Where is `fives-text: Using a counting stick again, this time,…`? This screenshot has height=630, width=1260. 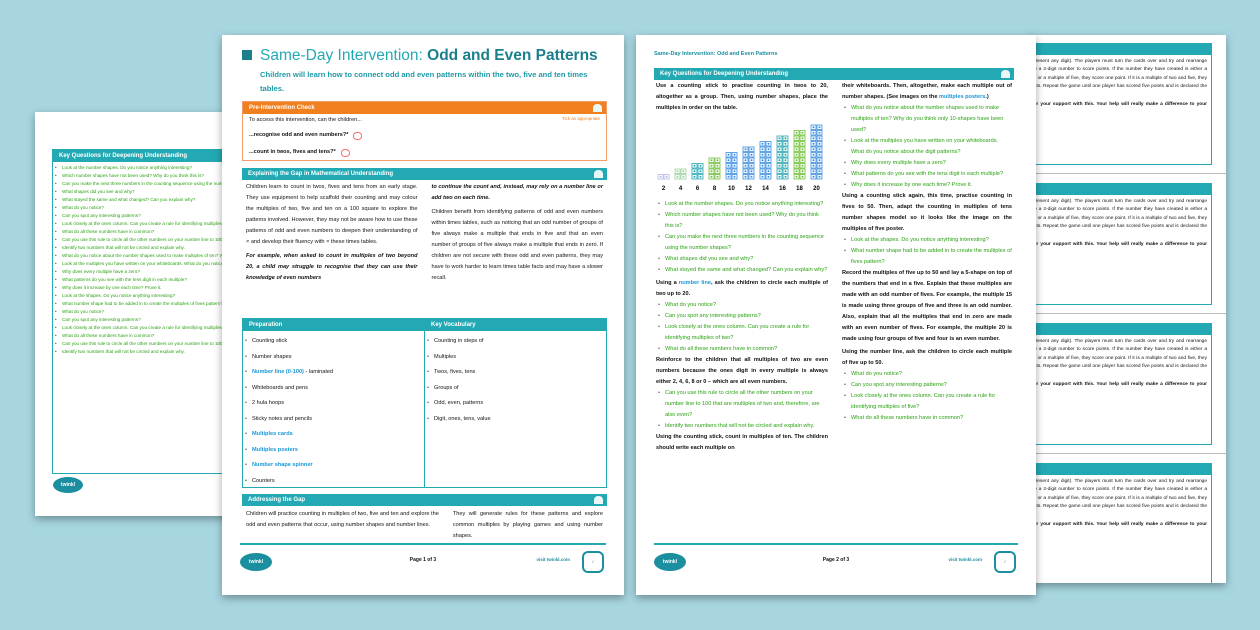 fives-text: Using a counting stick again, this time,… is located at coordinates (927, 212).